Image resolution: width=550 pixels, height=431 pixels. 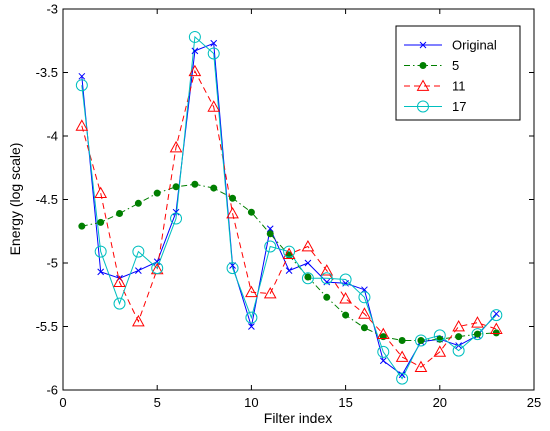 I want to click on y-tick-label: -5, so click(x=52, y=263).